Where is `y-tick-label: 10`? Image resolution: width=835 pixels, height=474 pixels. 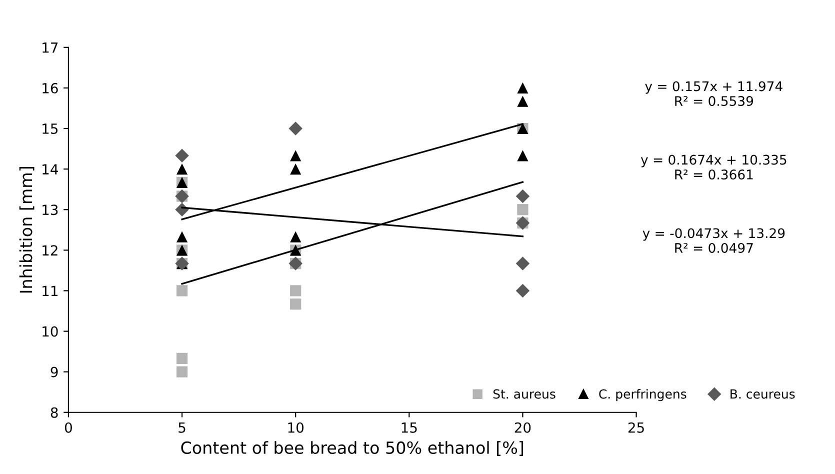 y-tick-label: 10 is located at coordinates (50, 331).